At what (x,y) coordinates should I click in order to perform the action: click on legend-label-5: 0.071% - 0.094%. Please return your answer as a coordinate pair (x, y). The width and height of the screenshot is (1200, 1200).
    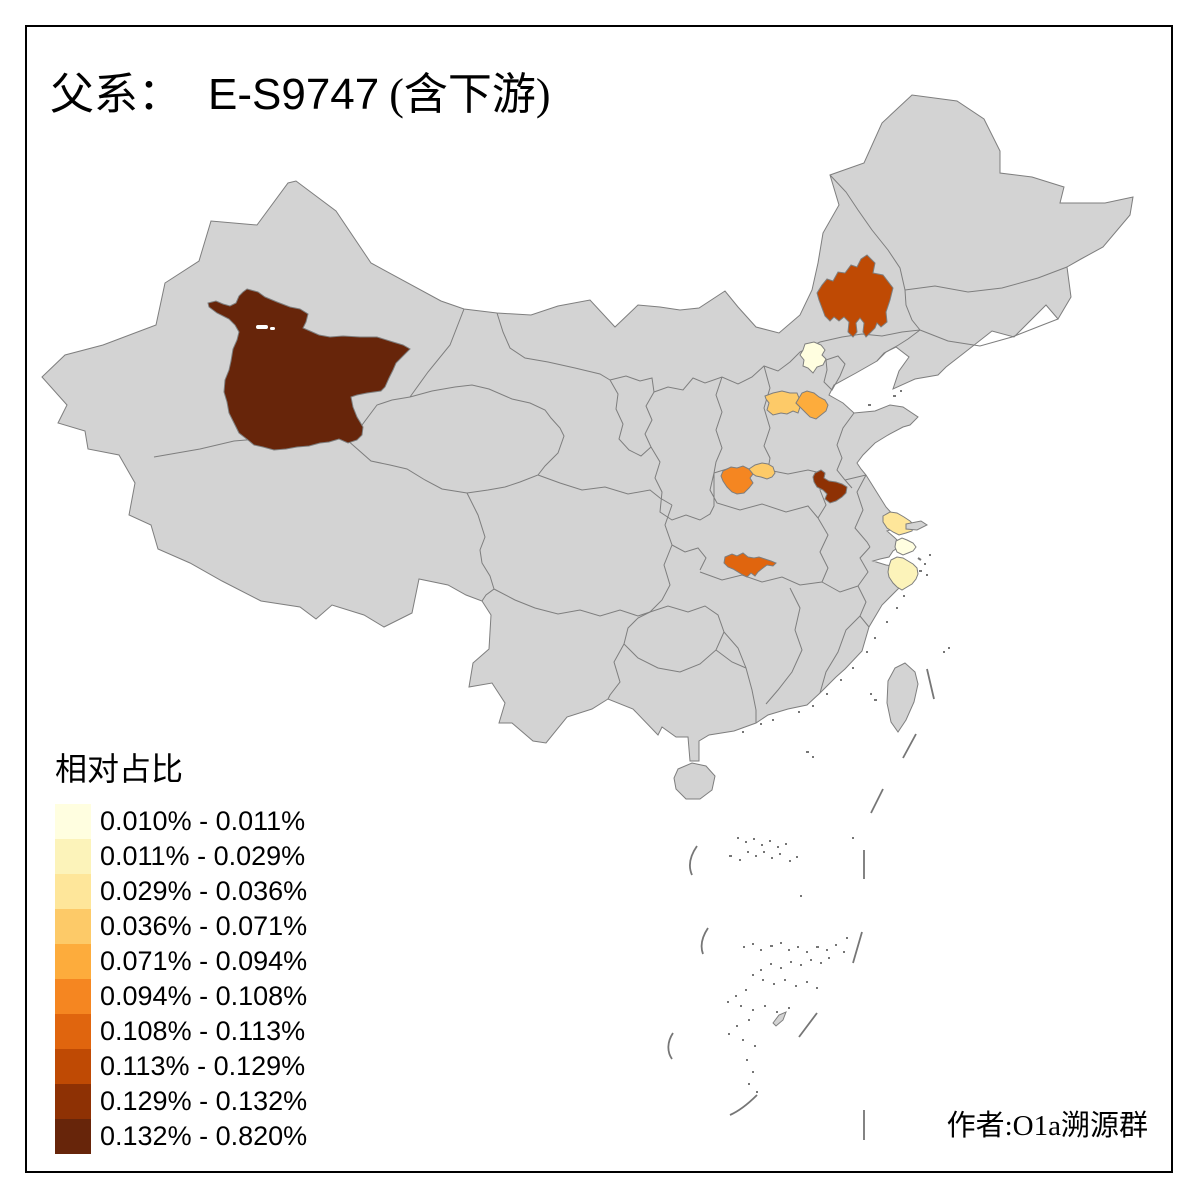
    Looking at the image, I should click on (204, 961).